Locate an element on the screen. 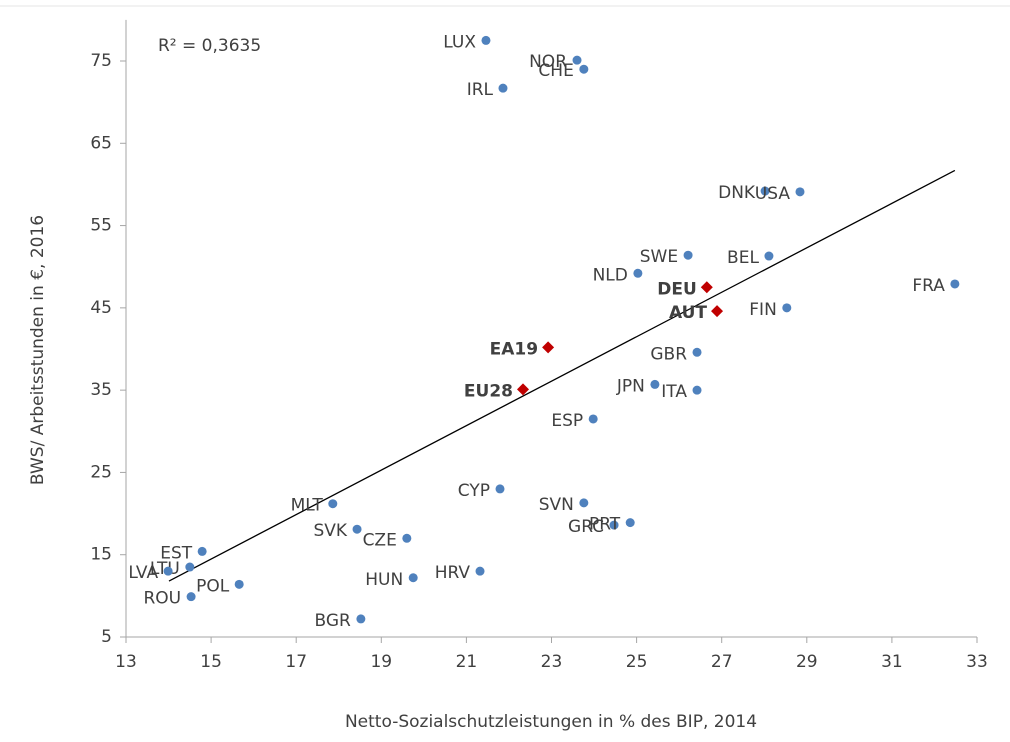  point-label: HUN is located at coordinates (384, 580).